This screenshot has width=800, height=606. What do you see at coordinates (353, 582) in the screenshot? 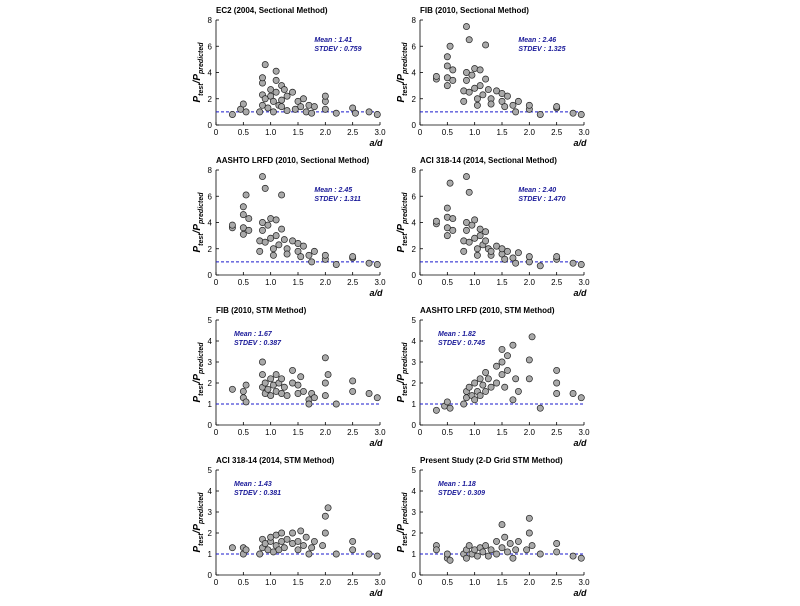
I see `x-tick-label: 2.5` at bounding box center [353, 582].